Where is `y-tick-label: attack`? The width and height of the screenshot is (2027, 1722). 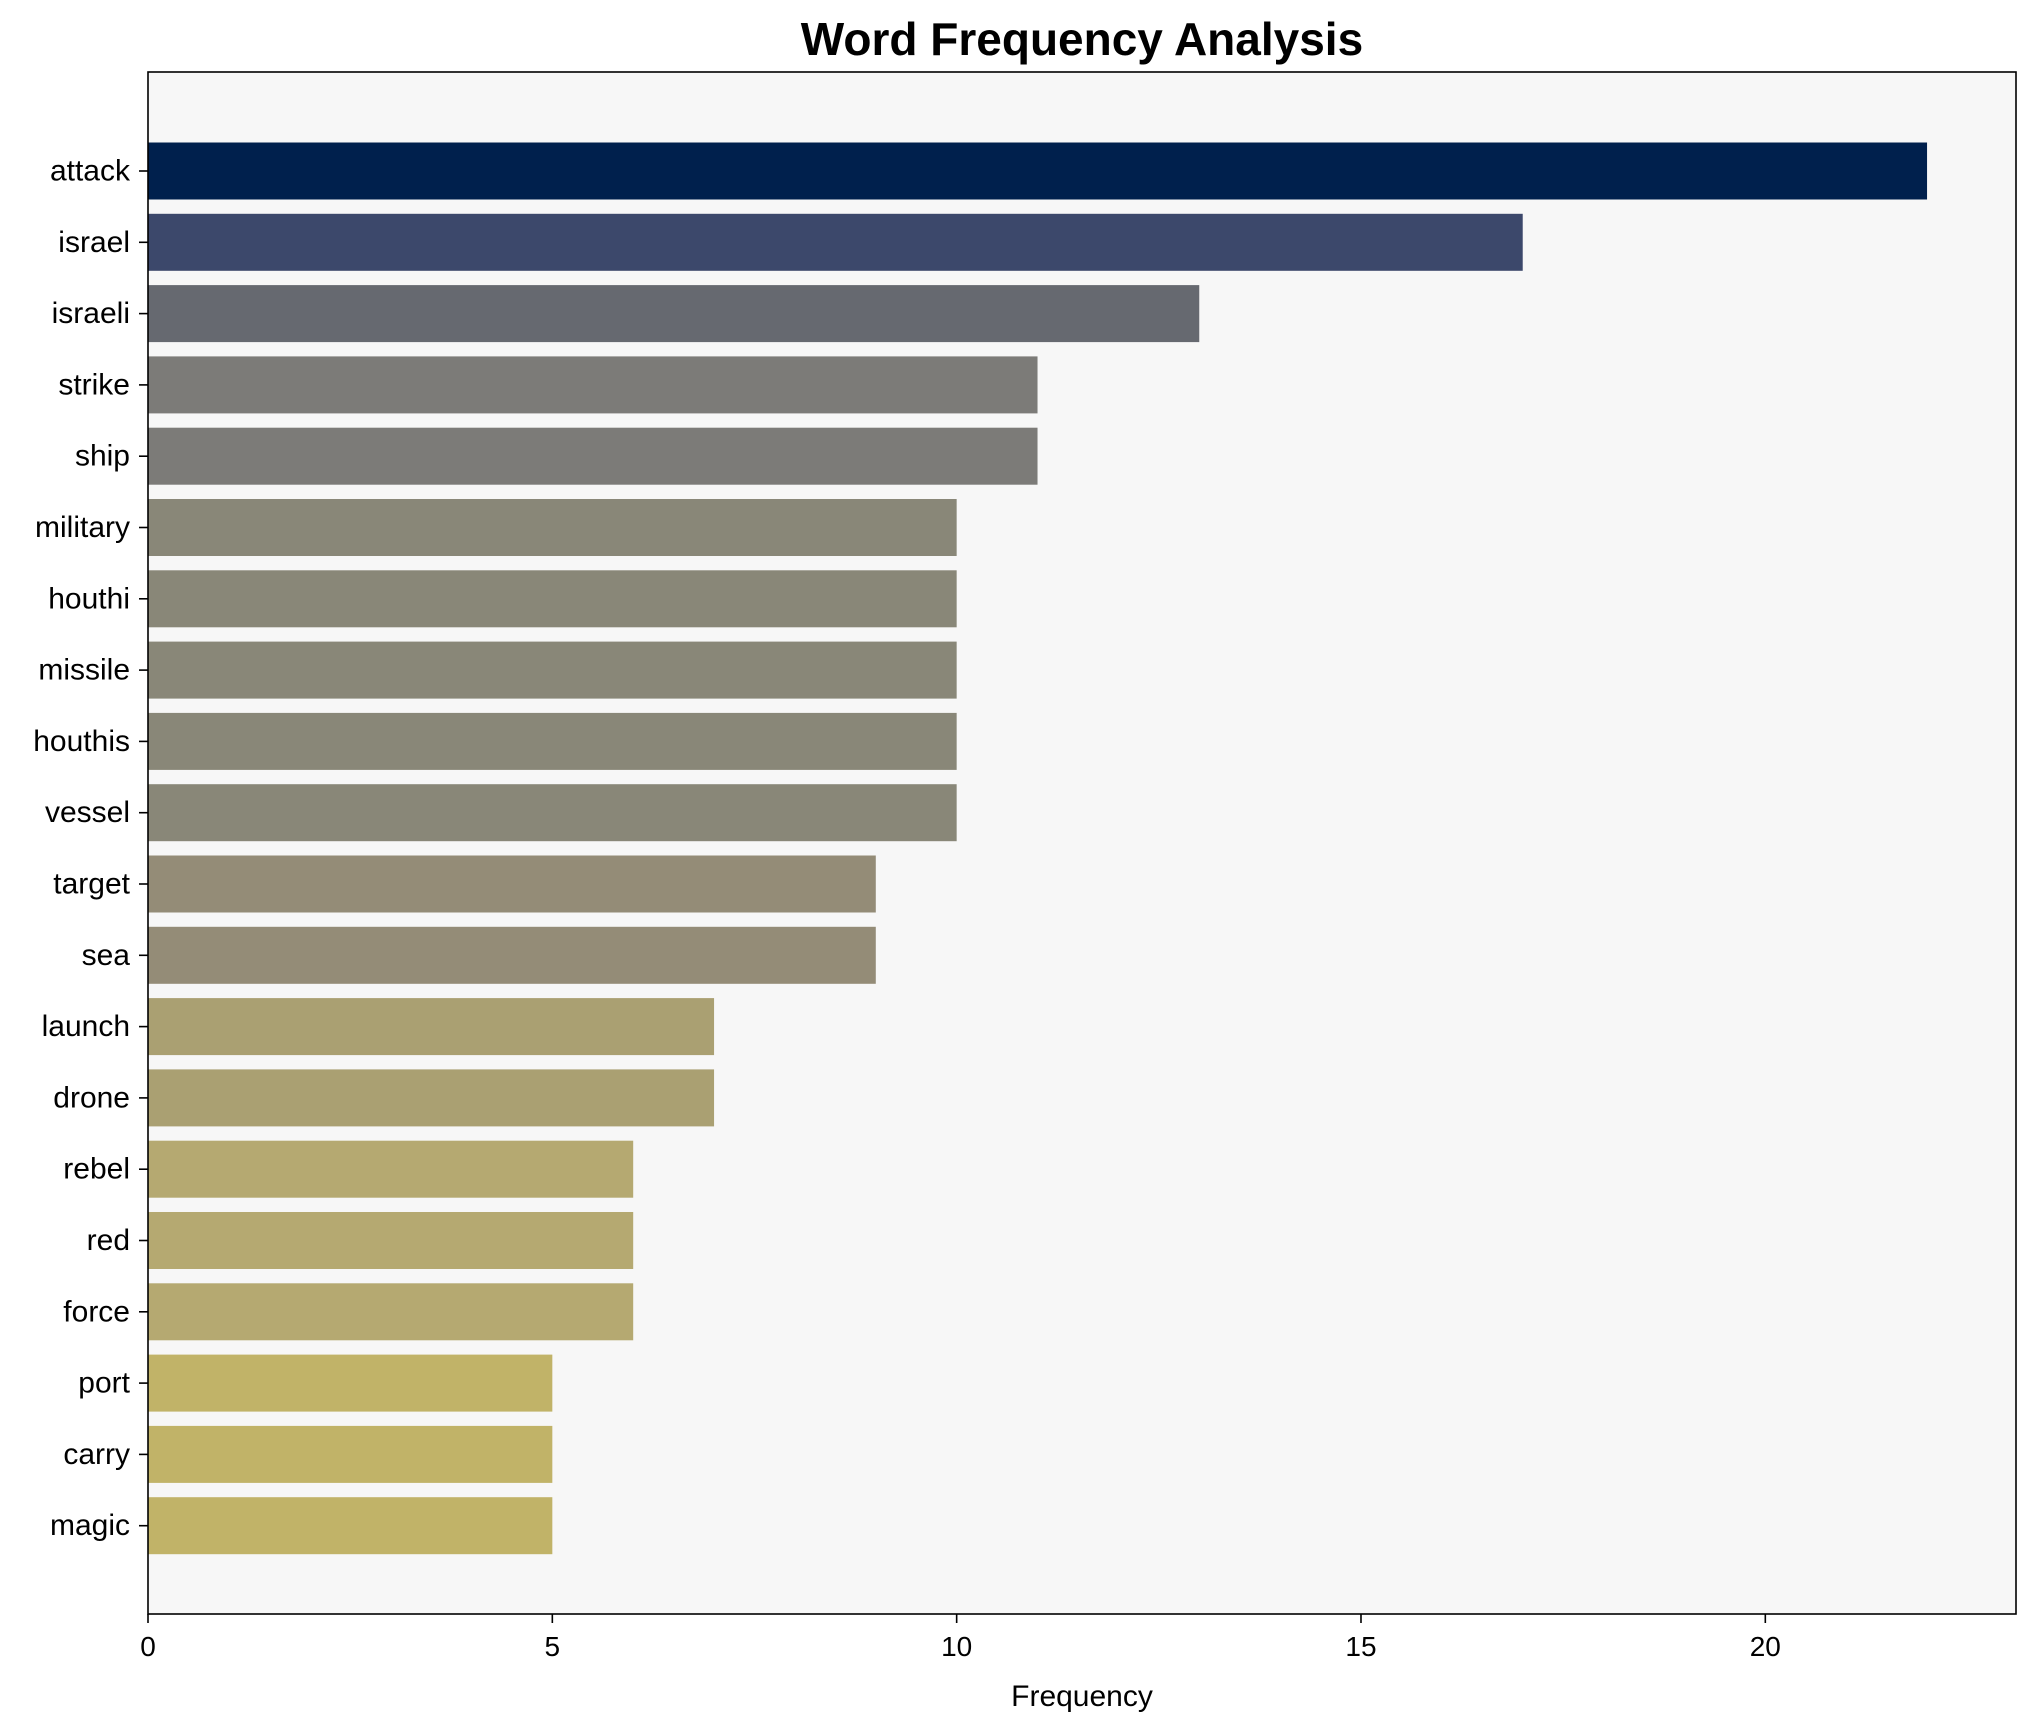 y-tick-label: attack is located at coordinates (90, 171).